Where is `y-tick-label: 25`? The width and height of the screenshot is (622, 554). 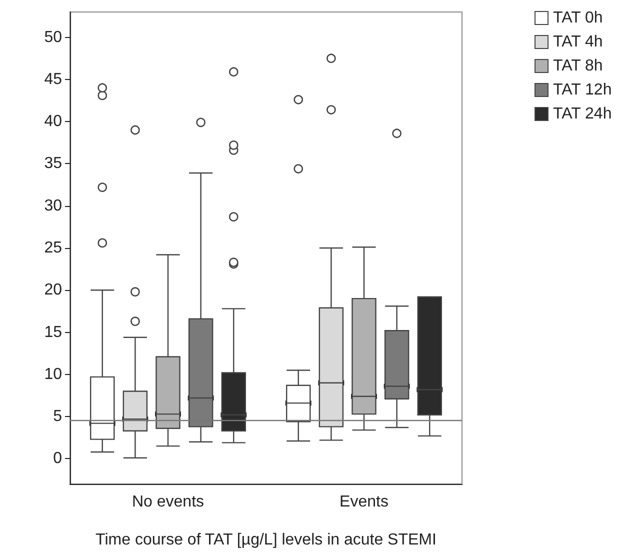
y-tick-label: 25 is located at coordinates (53, 248).